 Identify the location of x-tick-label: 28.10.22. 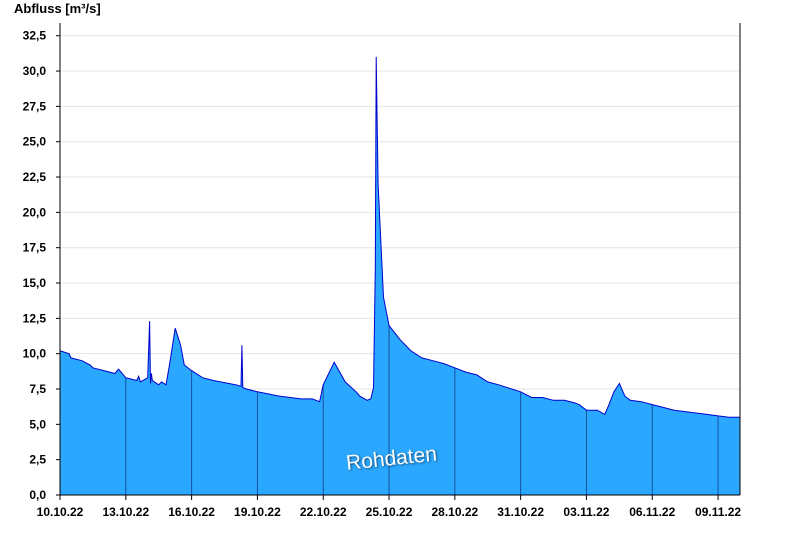
(454, 512).